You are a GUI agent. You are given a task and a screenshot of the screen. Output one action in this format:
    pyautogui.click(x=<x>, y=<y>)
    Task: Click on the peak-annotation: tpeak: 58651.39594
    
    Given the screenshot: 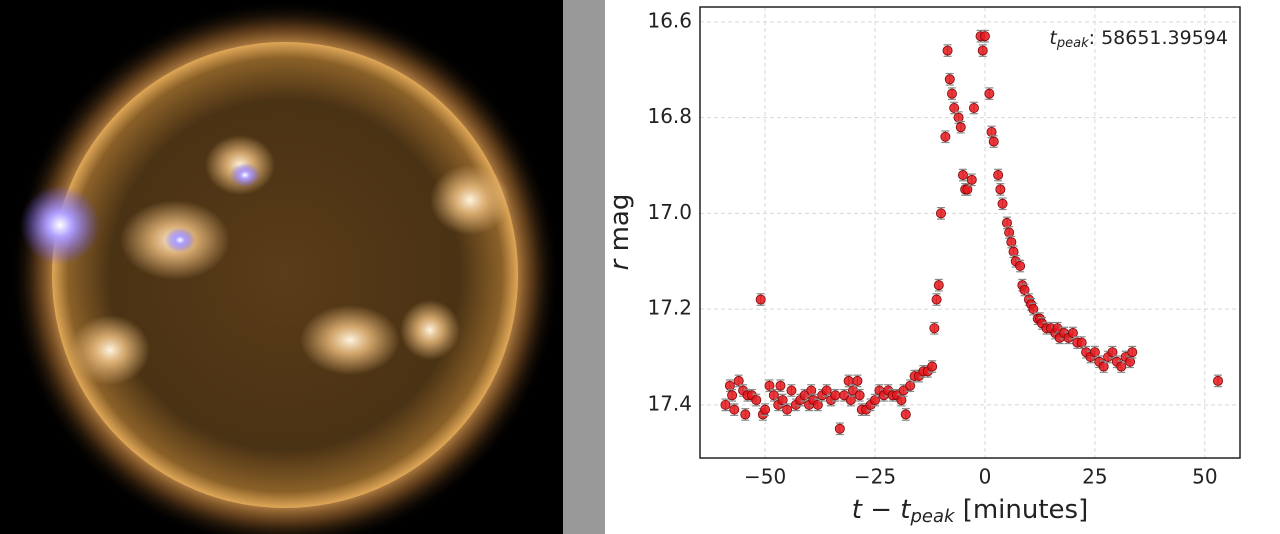 What is the action you would take?
    pyautogui.click(x=1138, y=39)
    